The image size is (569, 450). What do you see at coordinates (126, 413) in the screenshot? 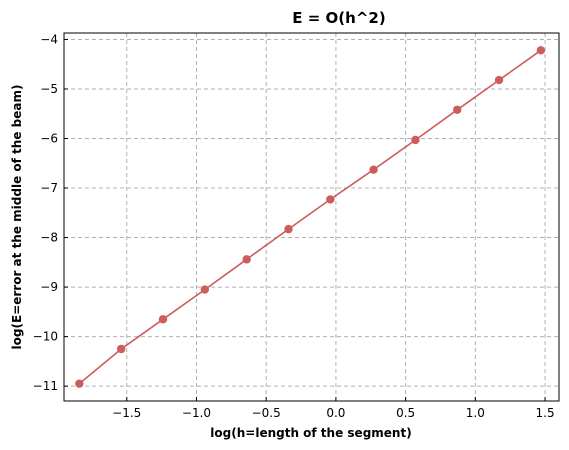
I see `x-tick-label: −1.5` at bounding box center [126, 413].